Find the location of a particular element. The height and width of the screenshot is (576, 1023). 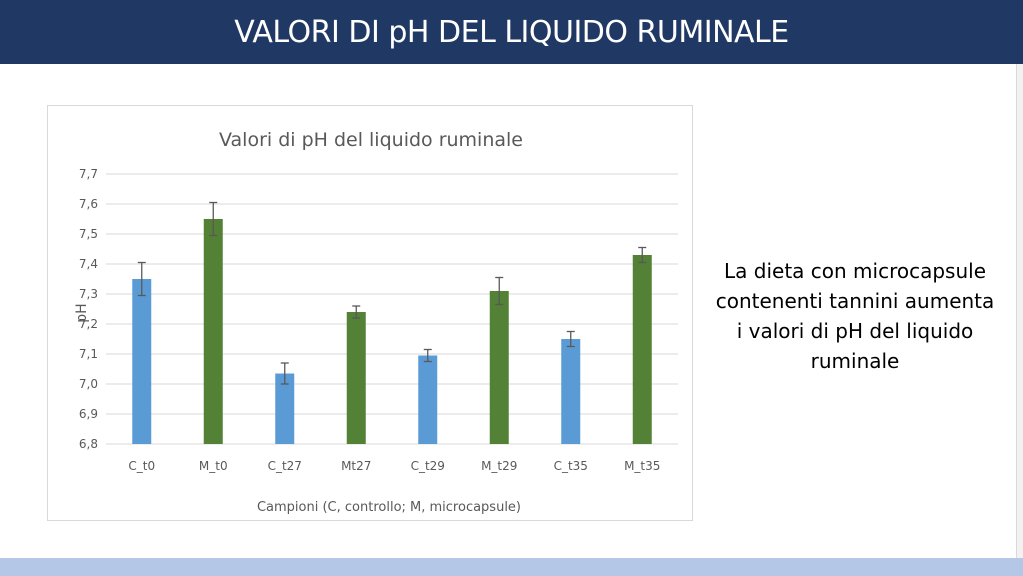

y-tick-label: 7,7 is located at coordinates (88, 174).